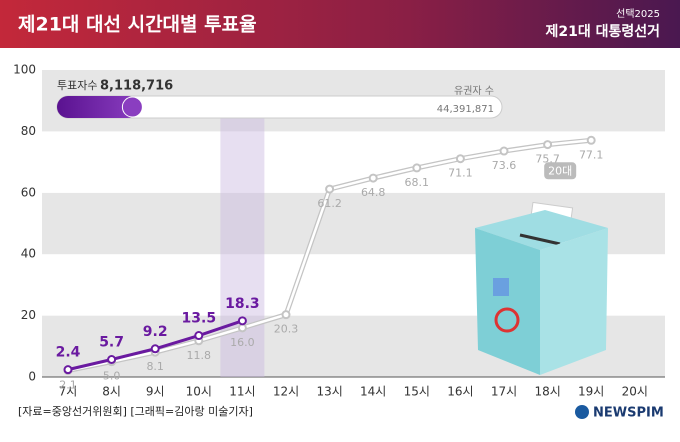 Image resolution: width=680 pixels, height=442 pixels. I want to click on value-label: 2.4, so click(68, 353).